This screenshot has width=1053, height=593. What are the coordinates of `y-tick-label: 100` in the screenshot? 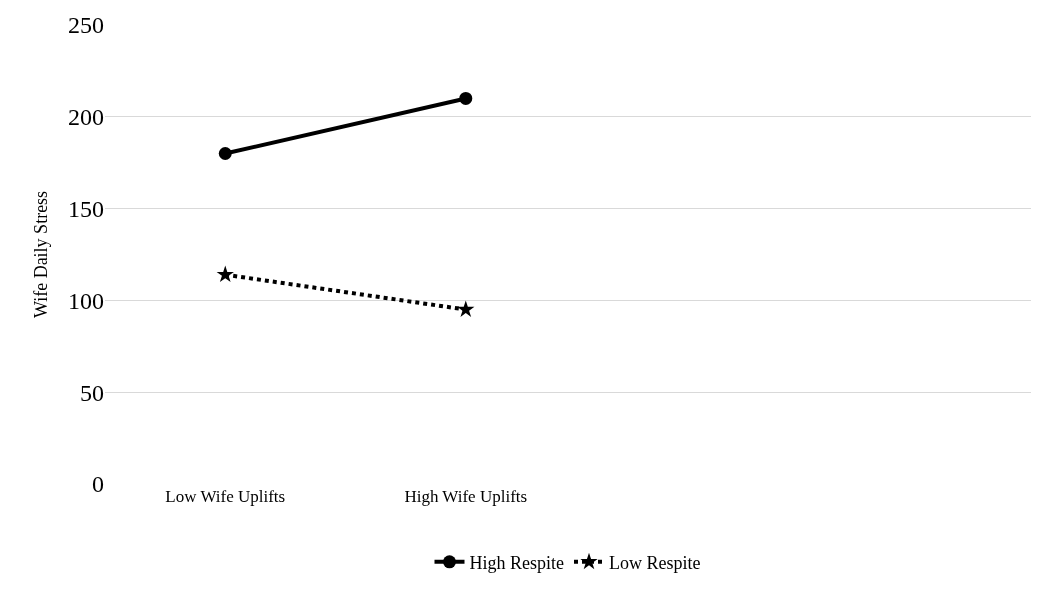 It's located at (86, 300).